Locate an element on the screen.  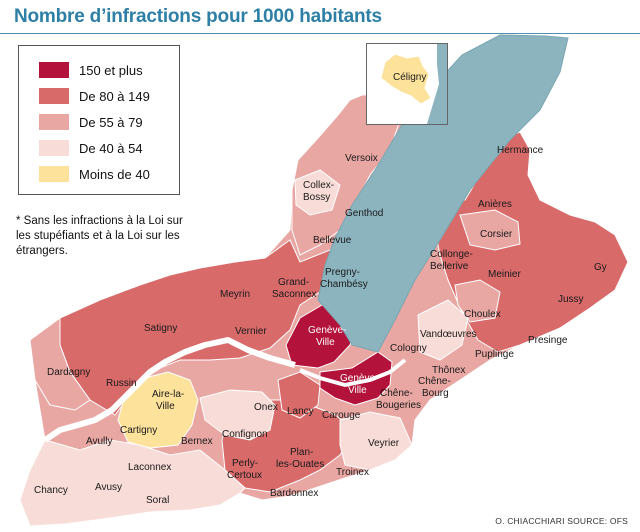
region-aire-cartigny is located at coordinates (158, 410).